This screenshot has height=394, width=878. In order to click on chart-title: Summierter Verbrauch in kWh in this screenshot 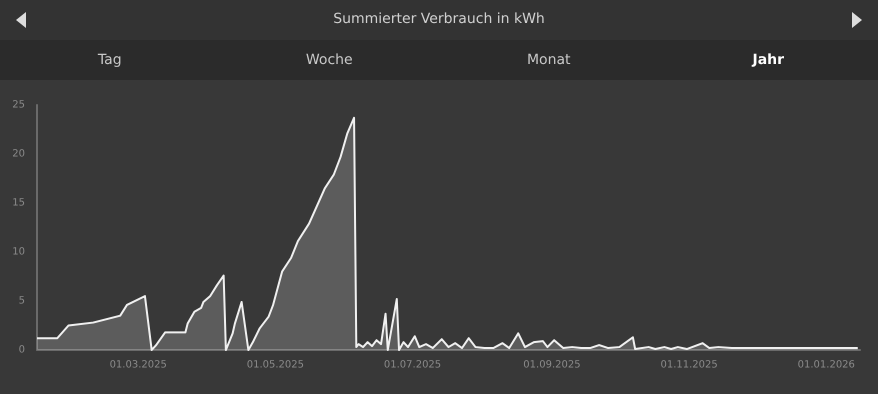, I will do `click(439, 19)`.